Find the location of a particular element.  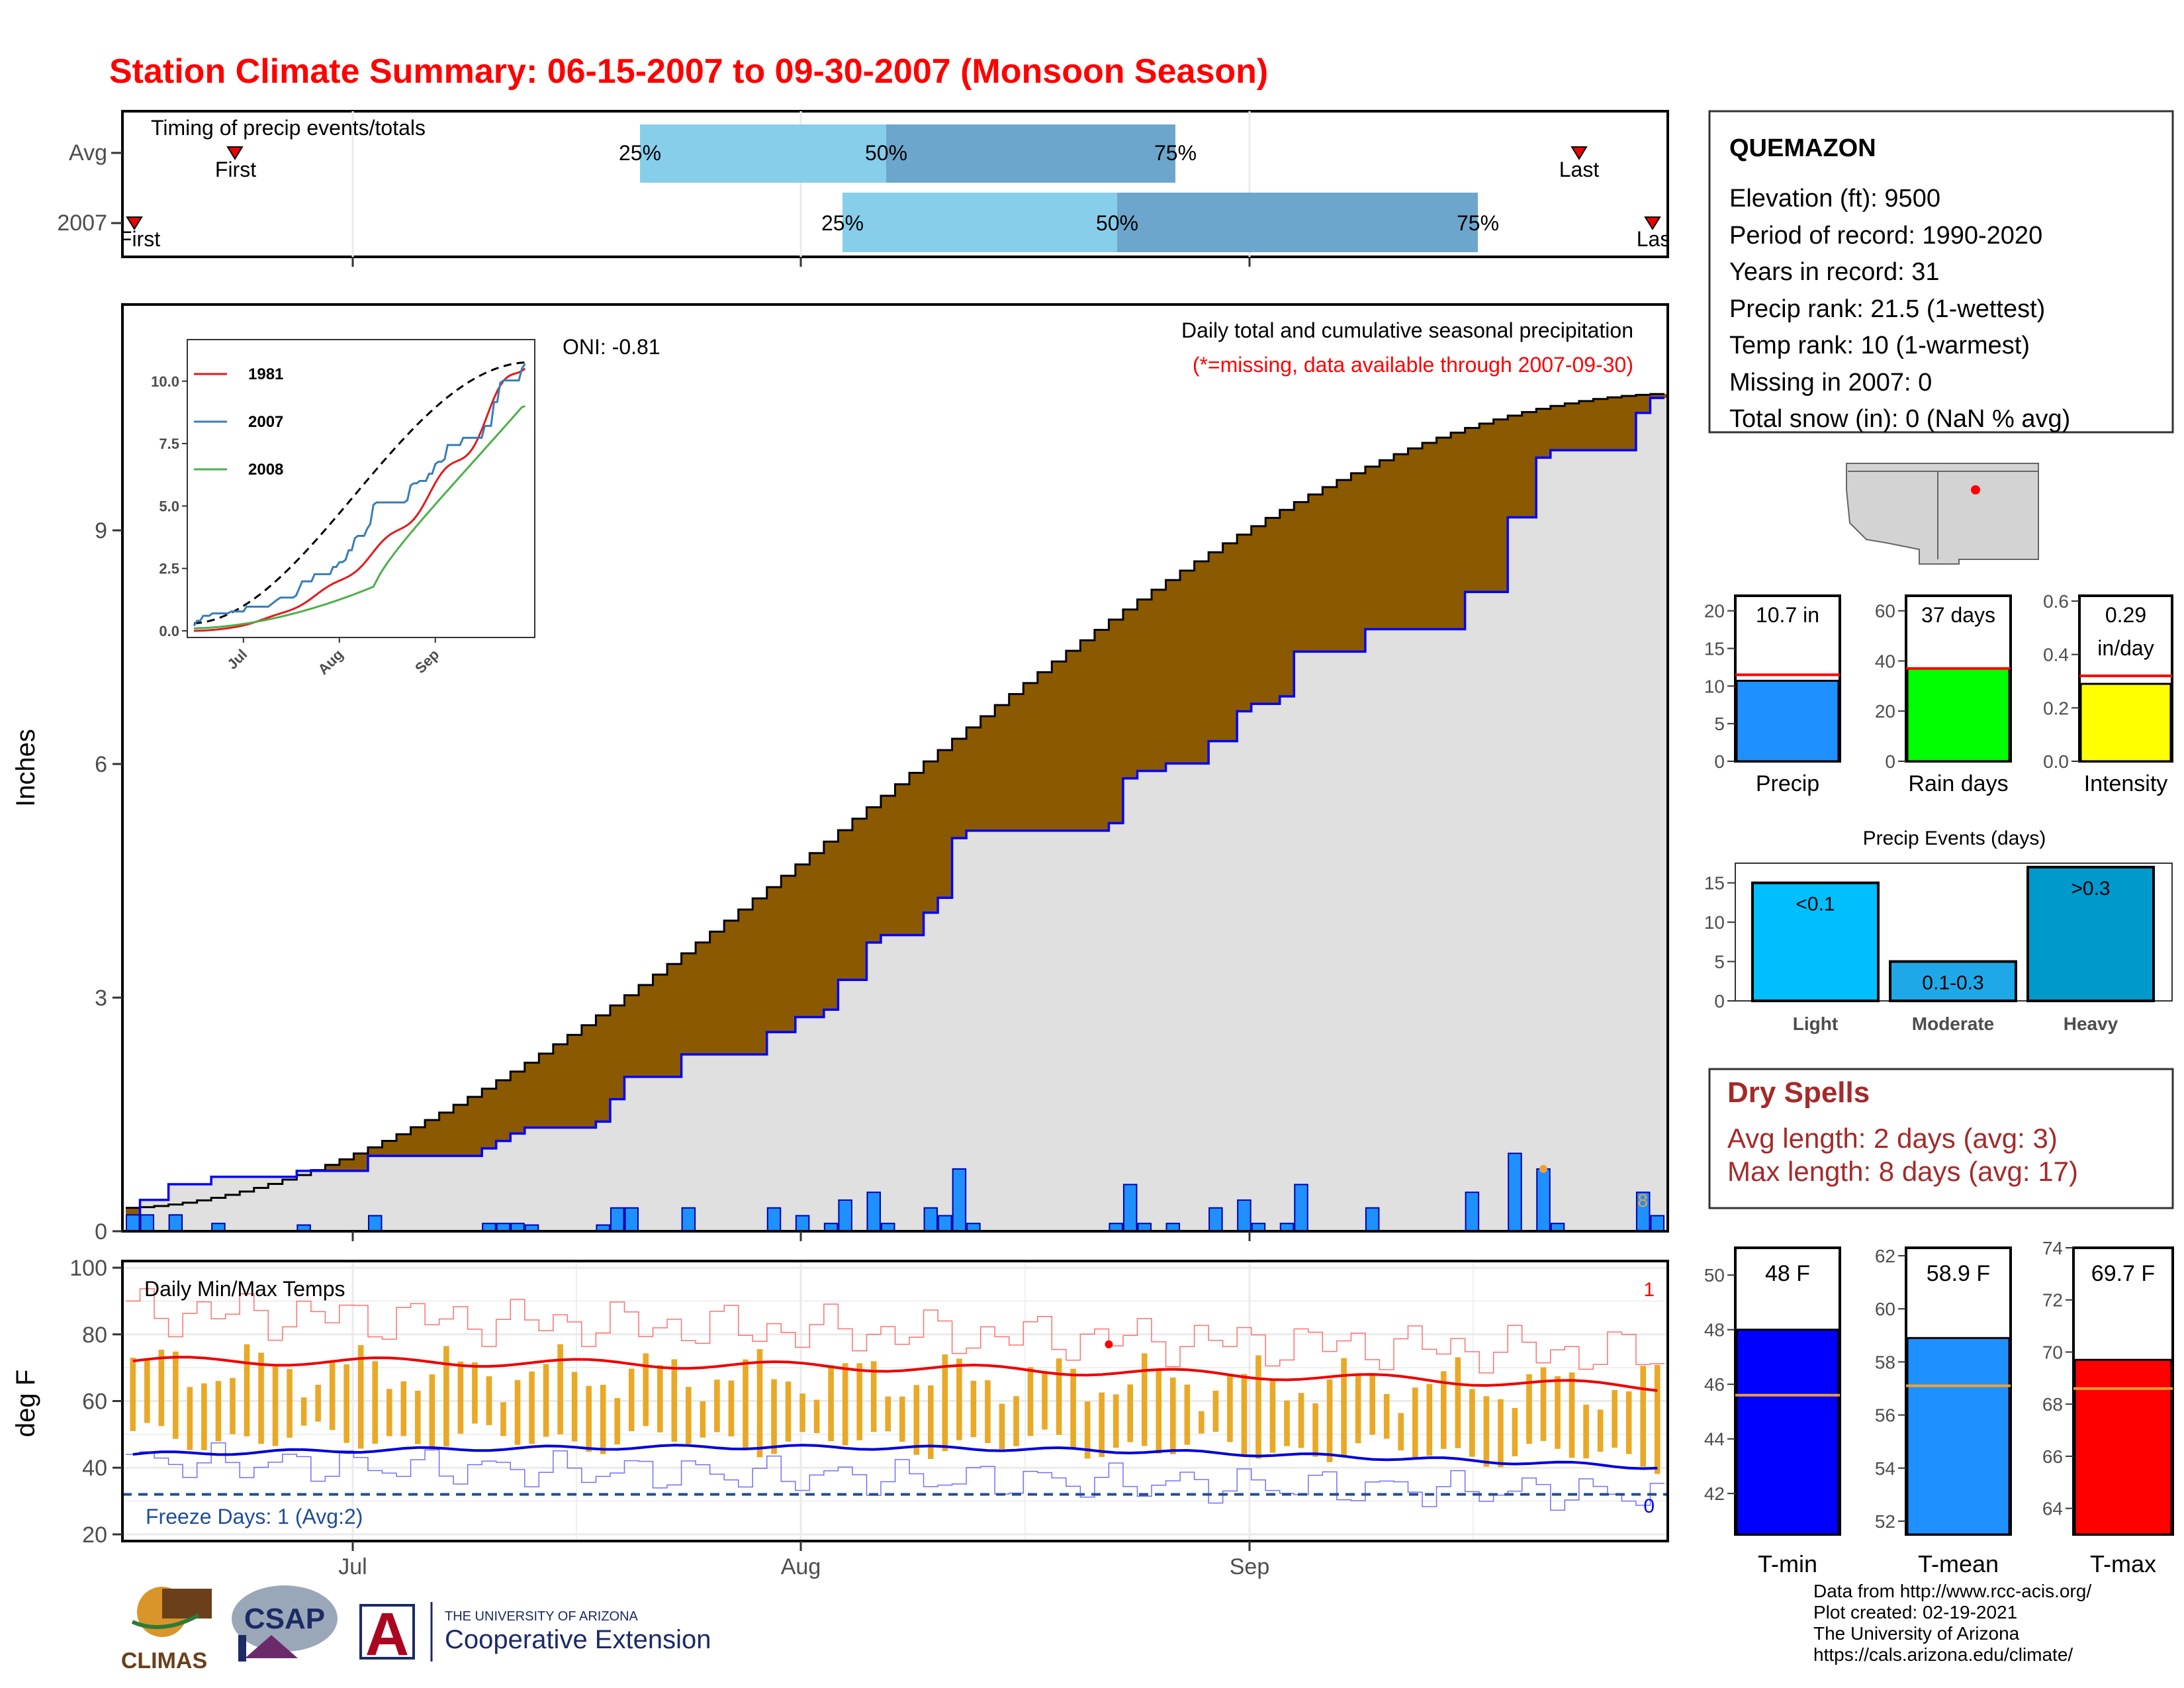

avg-low-line is located at coordinates (895, 1457).